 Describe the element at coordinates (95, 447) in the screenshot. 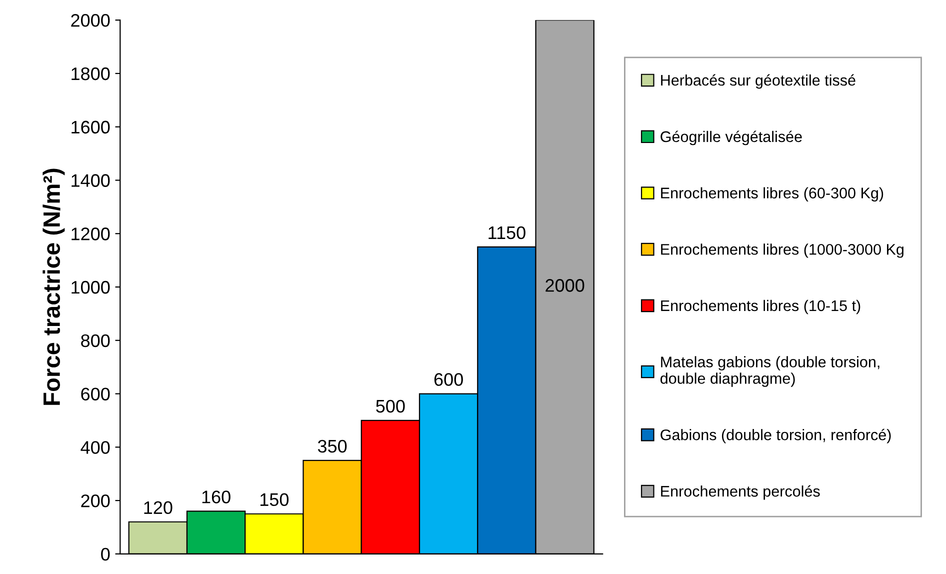

I see `y-tick-label: 400` at that location.